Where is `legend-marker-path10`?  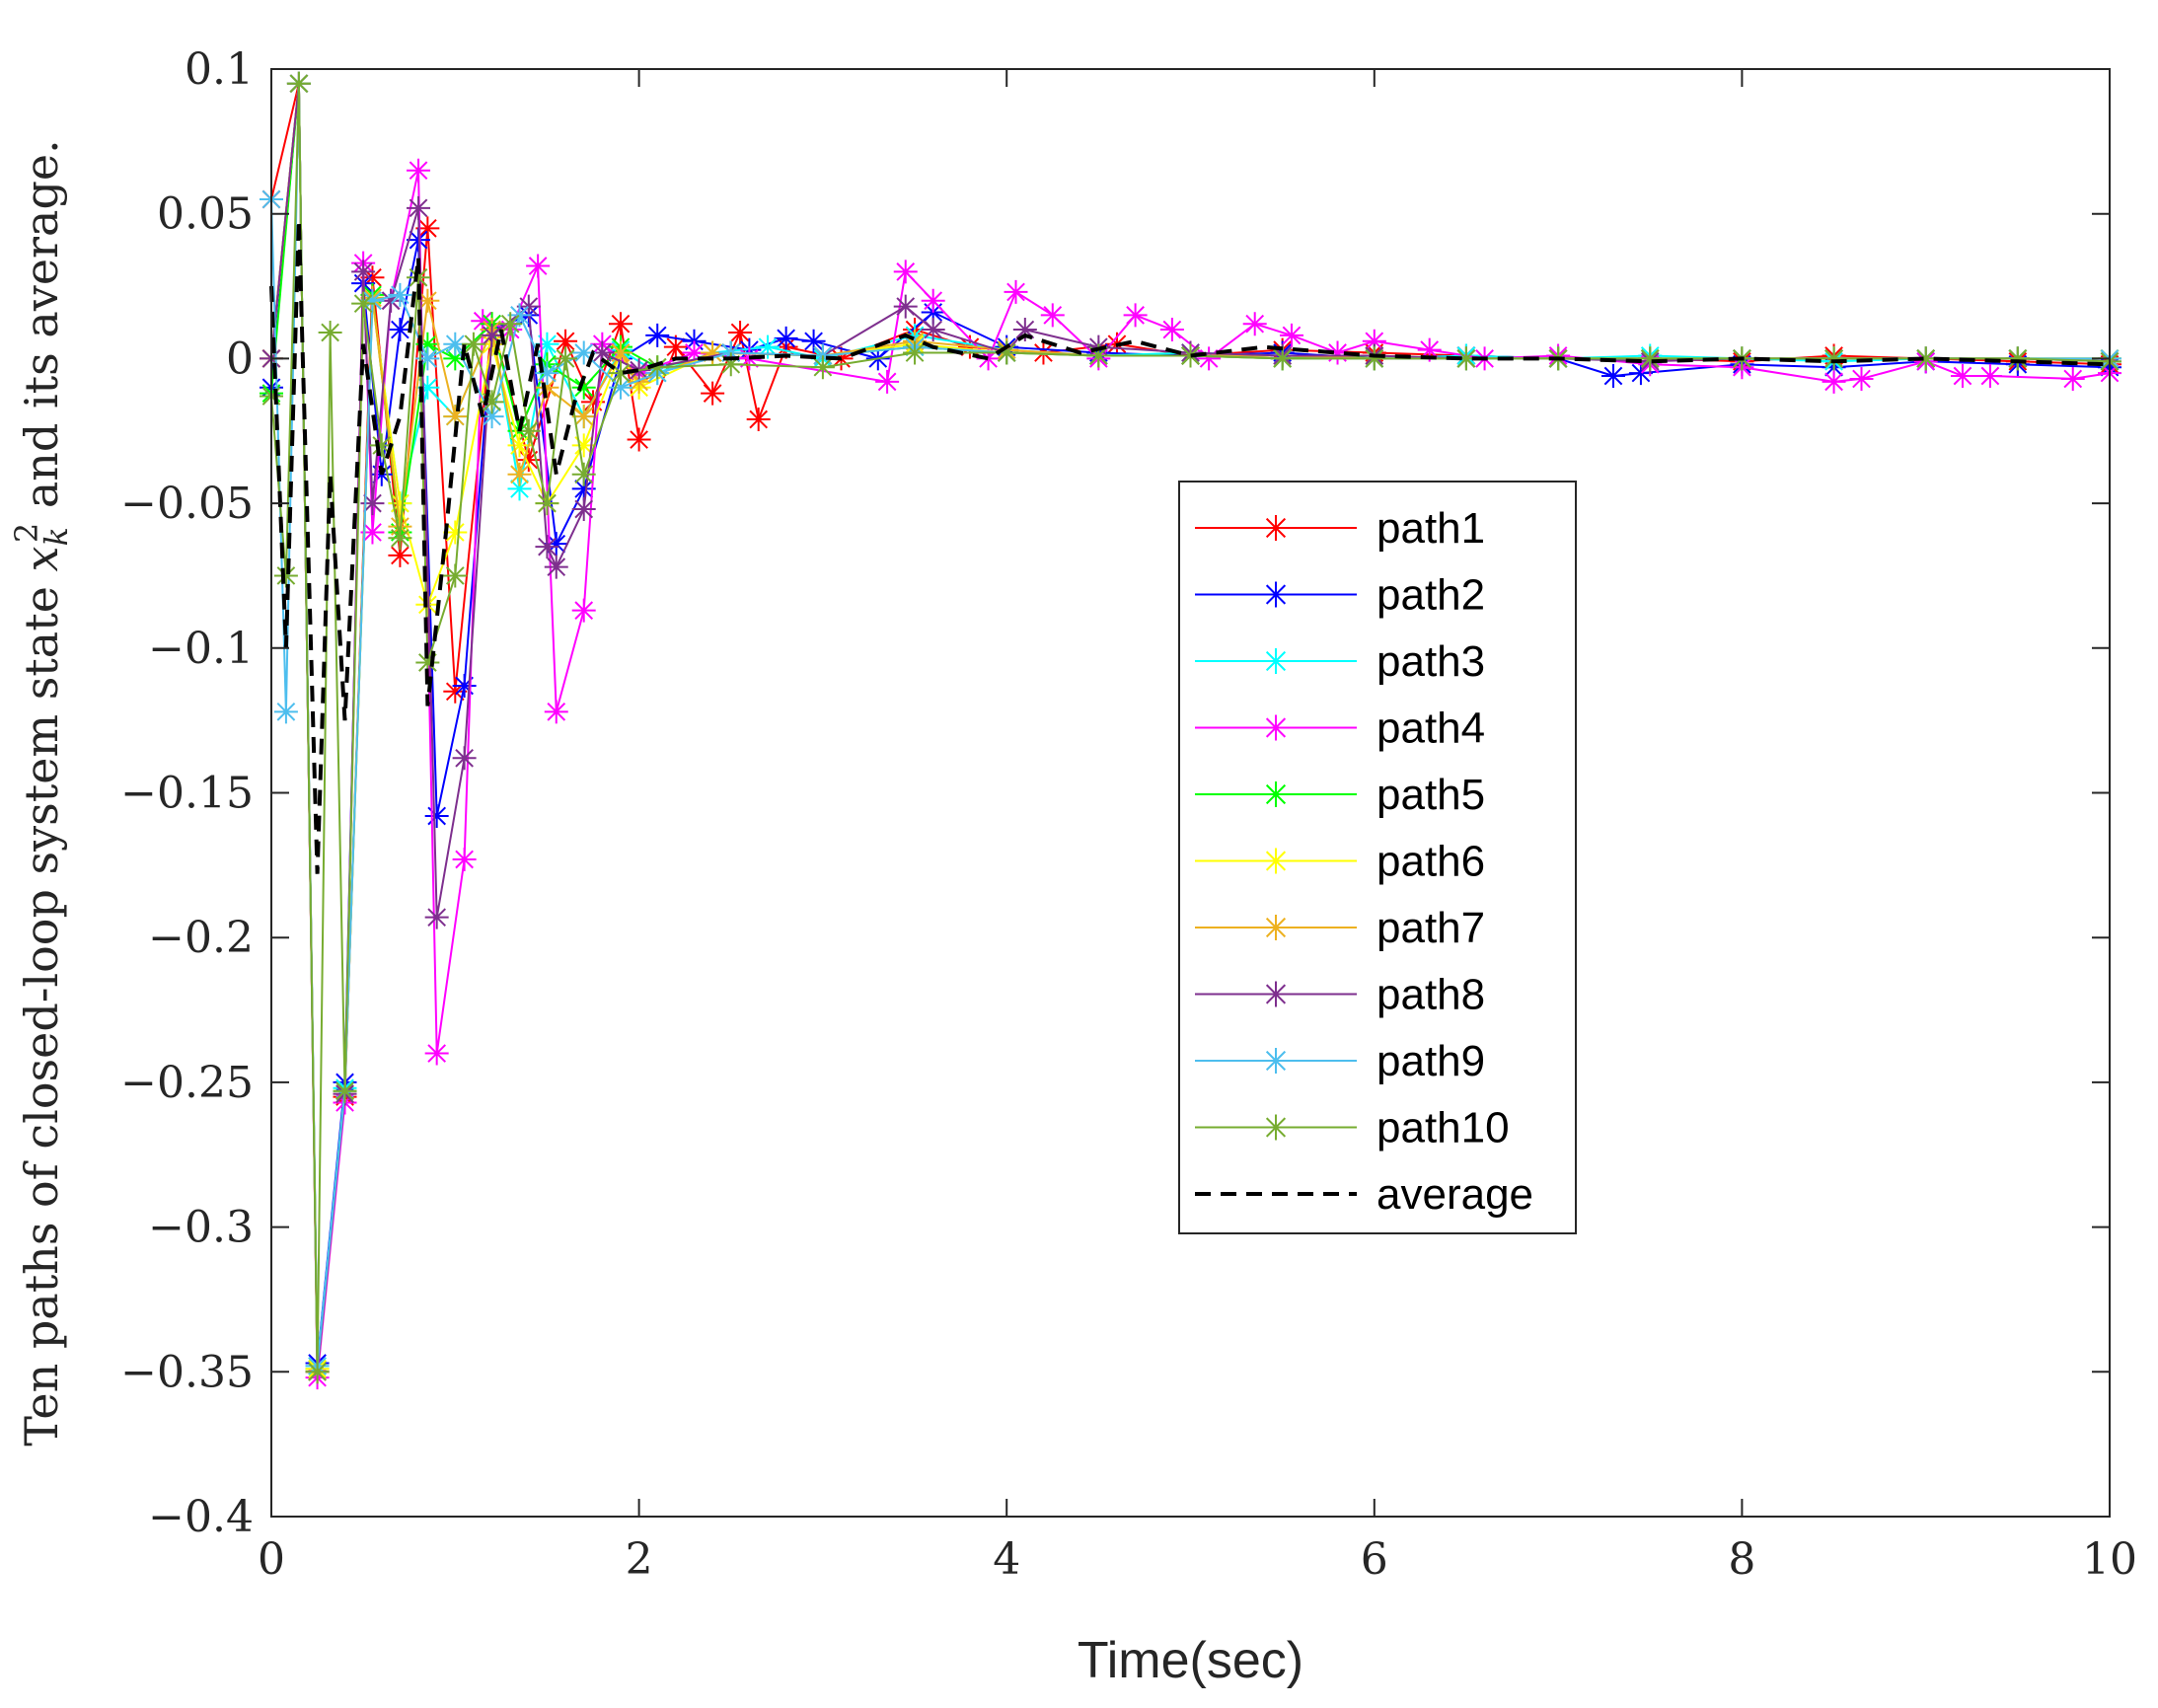 legend-marker-path10 is located at coordinates (1276, 1127).